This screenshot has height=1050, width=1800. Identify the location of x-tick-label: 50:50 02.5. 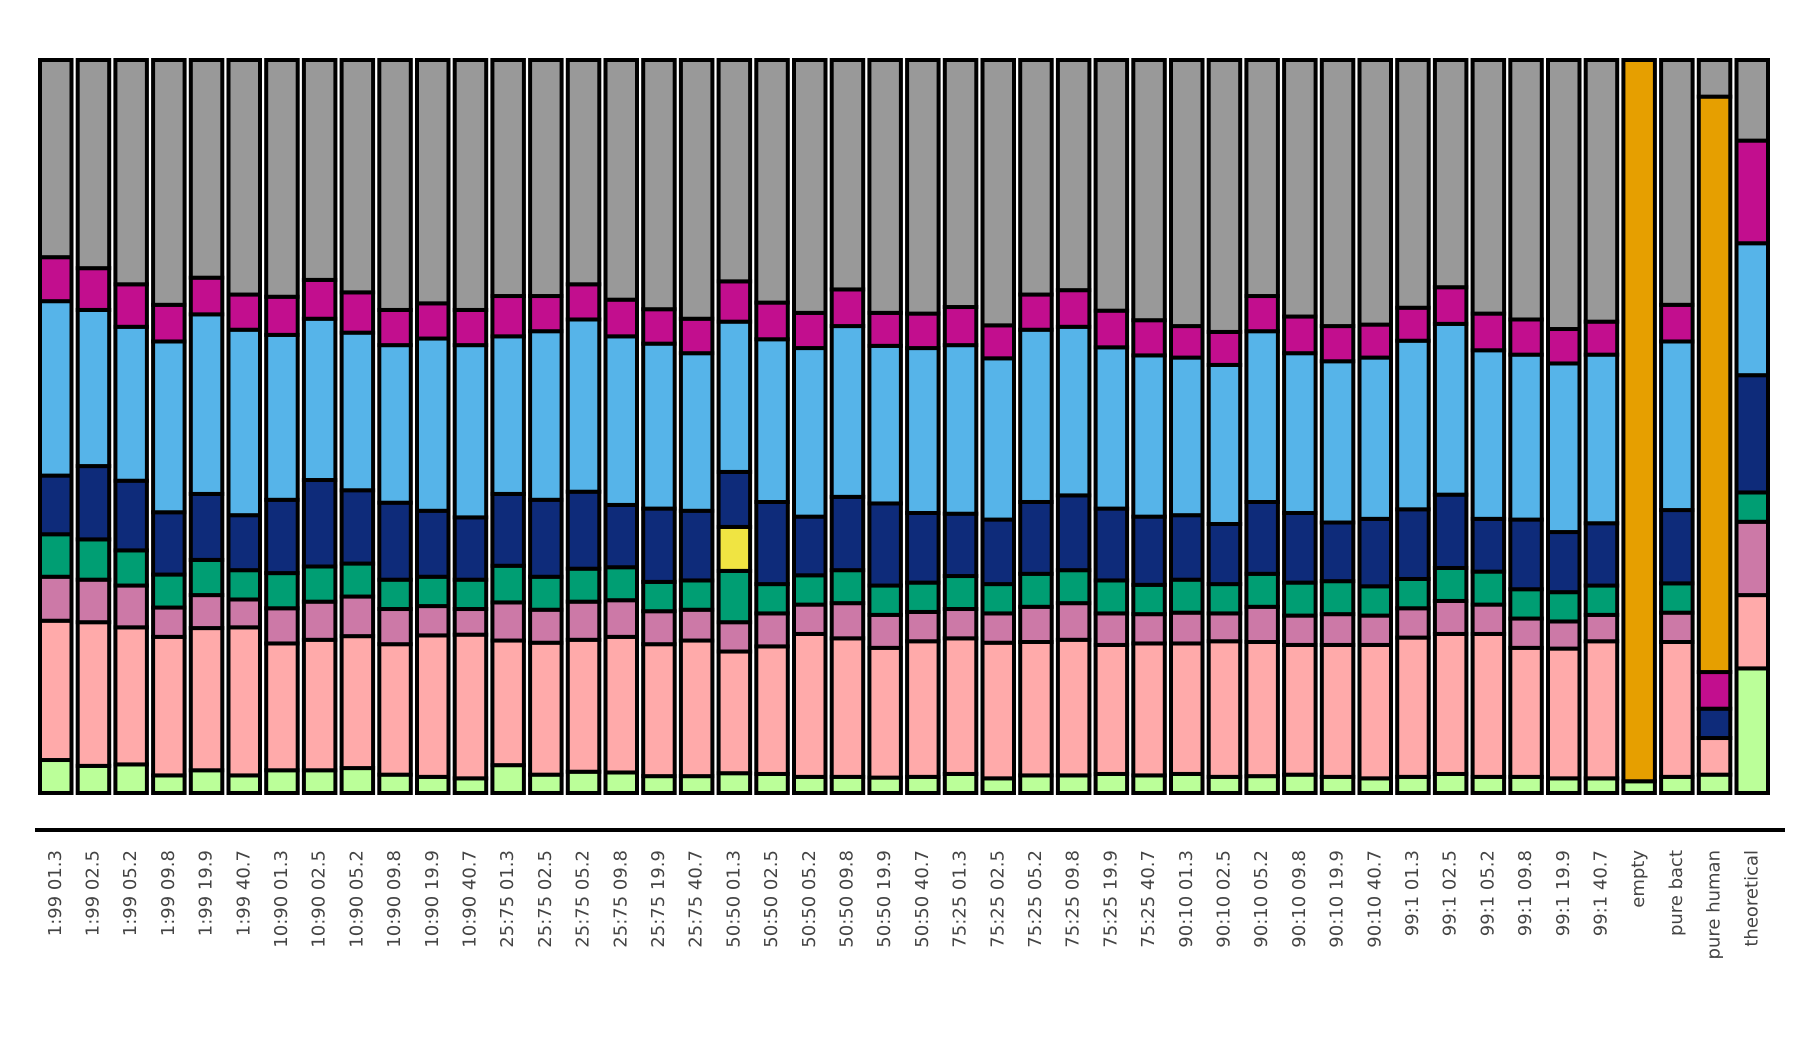
(771, 899).